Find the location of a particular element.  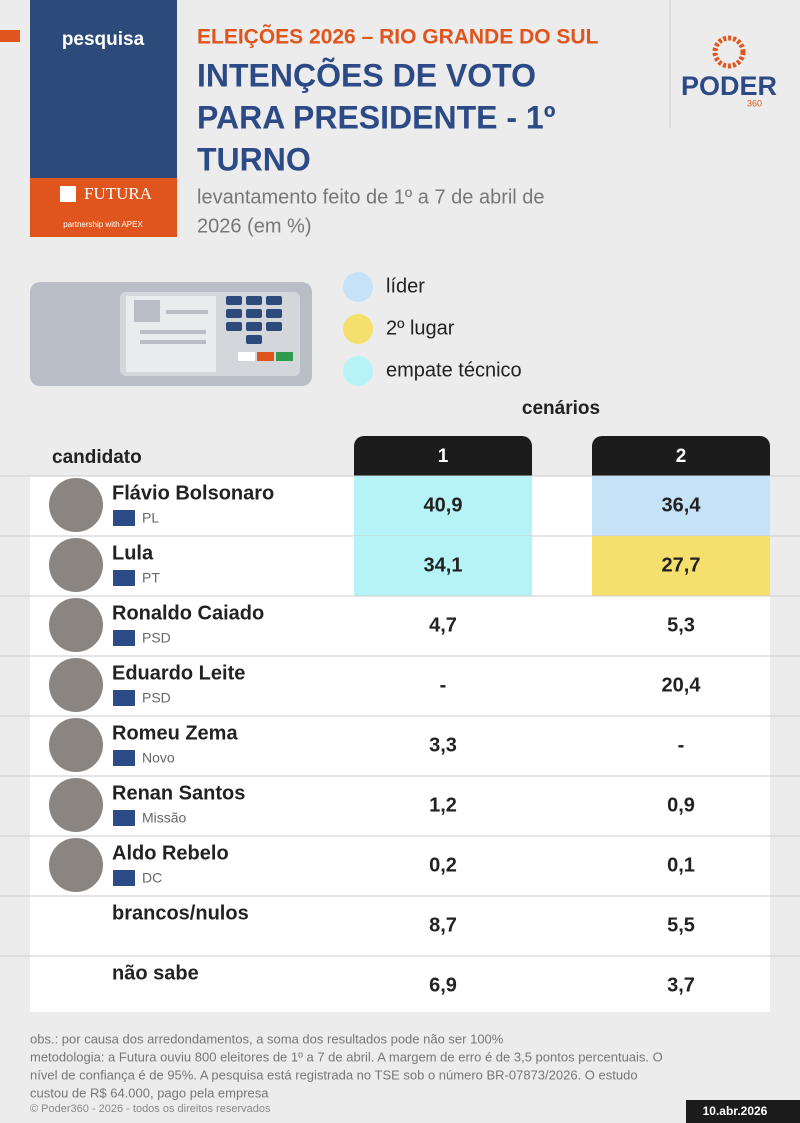

candidate-name: Romeu Zema is located at coordinates (175, 733).